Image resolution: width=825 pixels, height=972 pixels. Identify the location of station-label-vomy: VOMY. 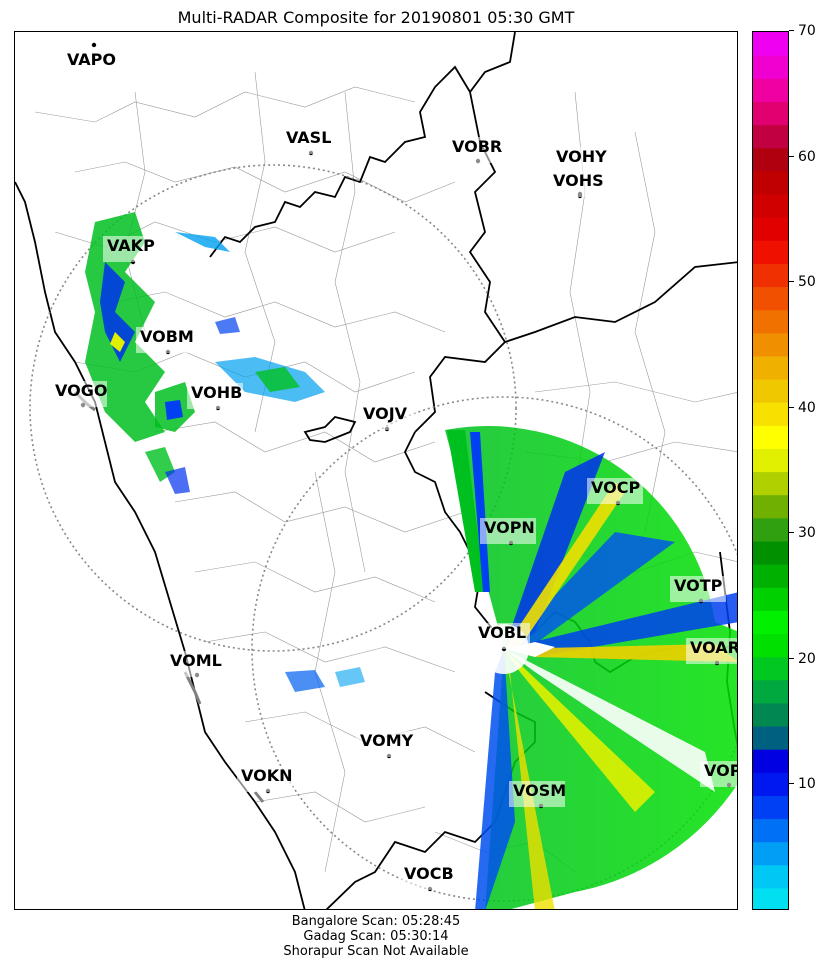
(387, 740).